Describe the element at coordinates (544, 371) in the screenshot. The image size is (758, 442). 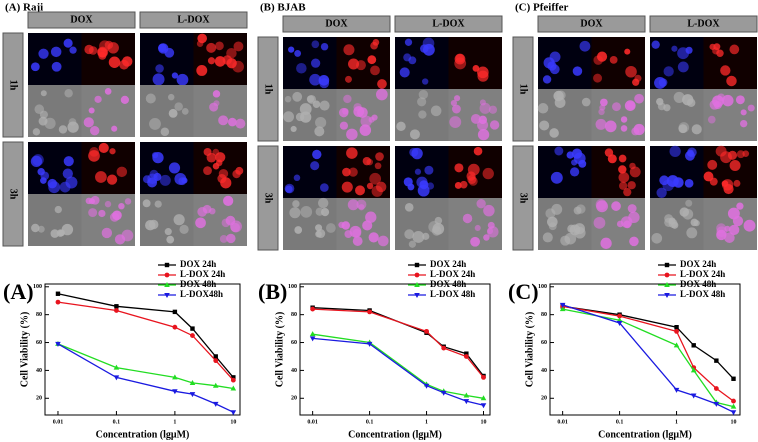
I see `y-tick-label: 40` at that location.